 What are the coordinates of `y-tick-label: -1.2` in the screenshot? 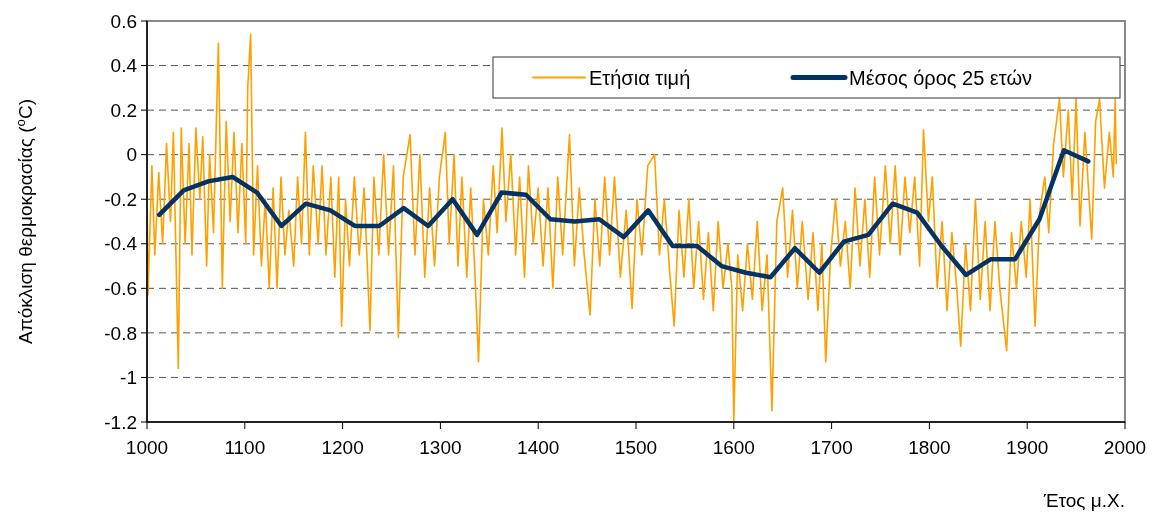 It's located at (120, 422).